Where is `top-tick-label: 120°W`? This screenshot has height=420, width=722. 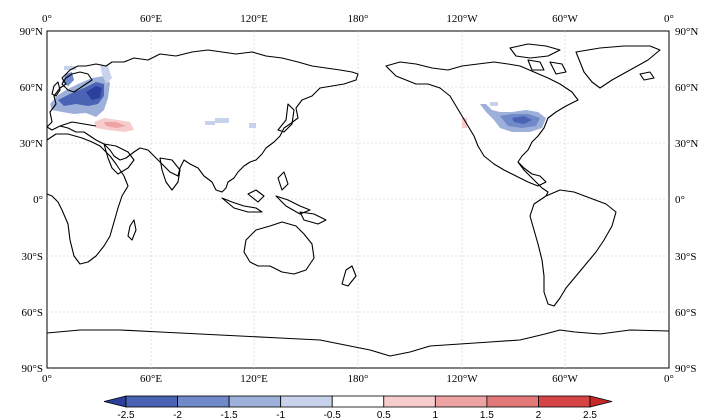
top-tick-label: 120°W is located at coordinates (462, 19).